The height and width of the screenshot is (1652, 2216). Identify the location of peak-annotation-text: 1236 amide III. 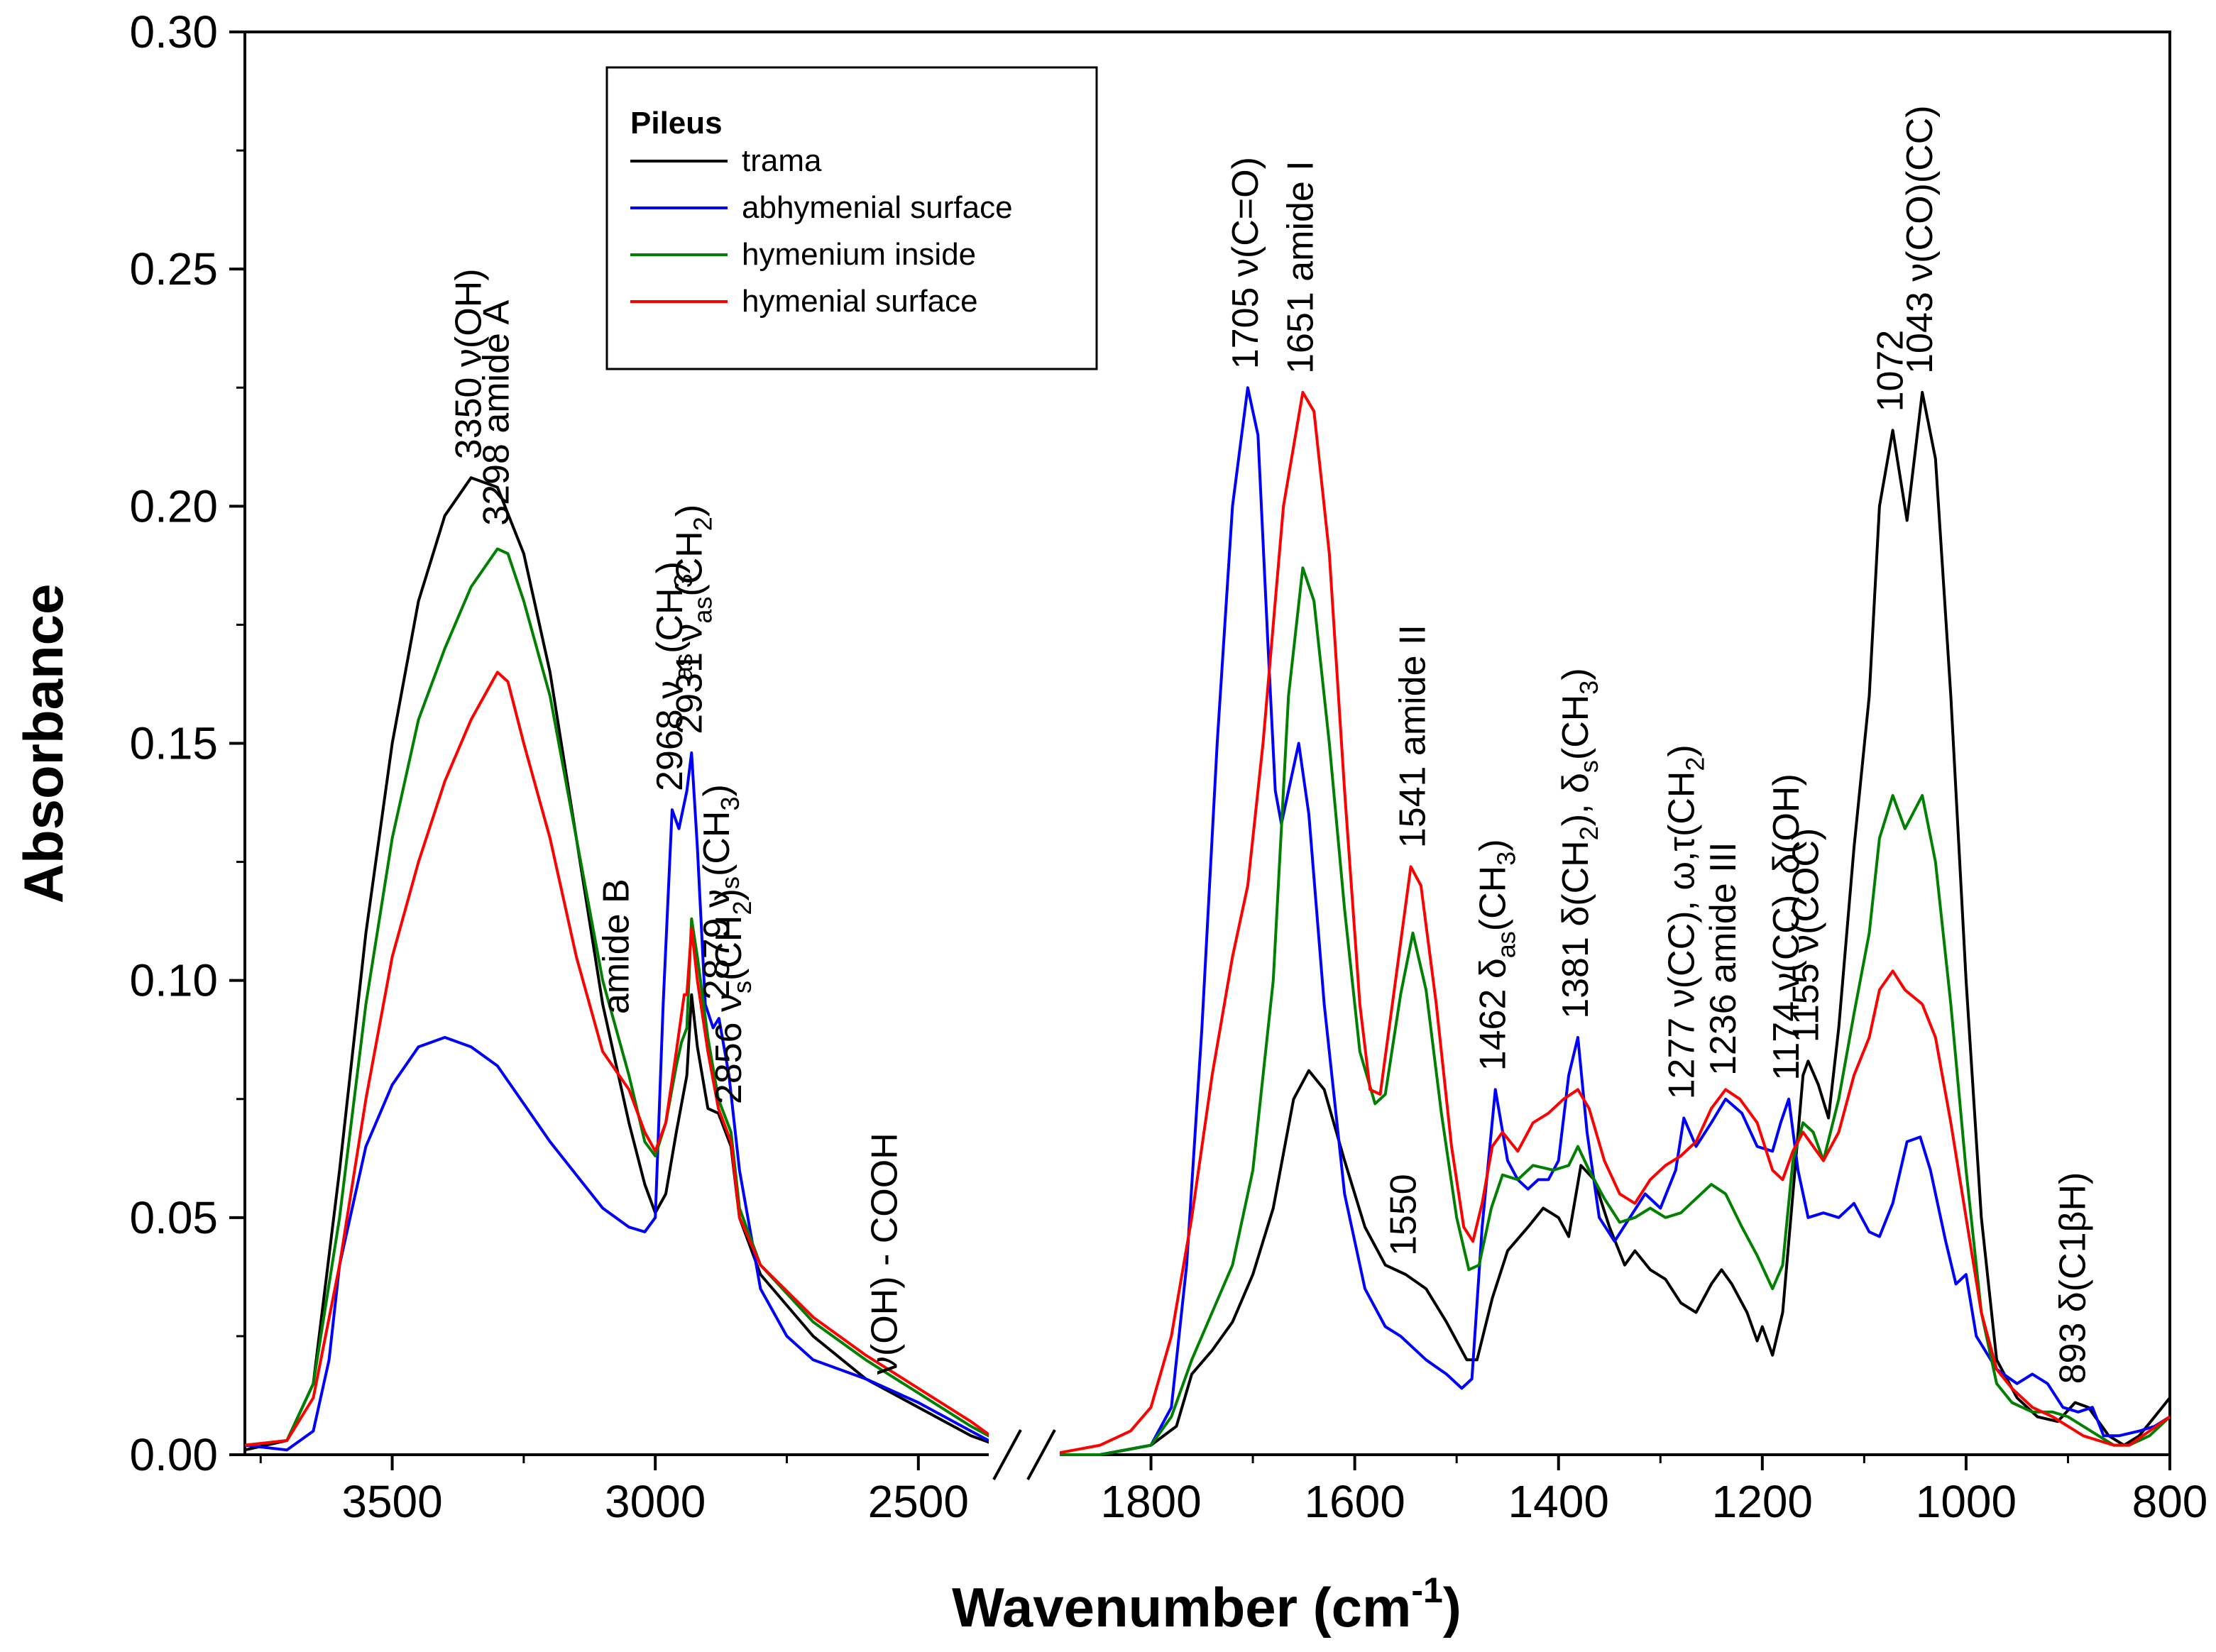
(1723, 959).